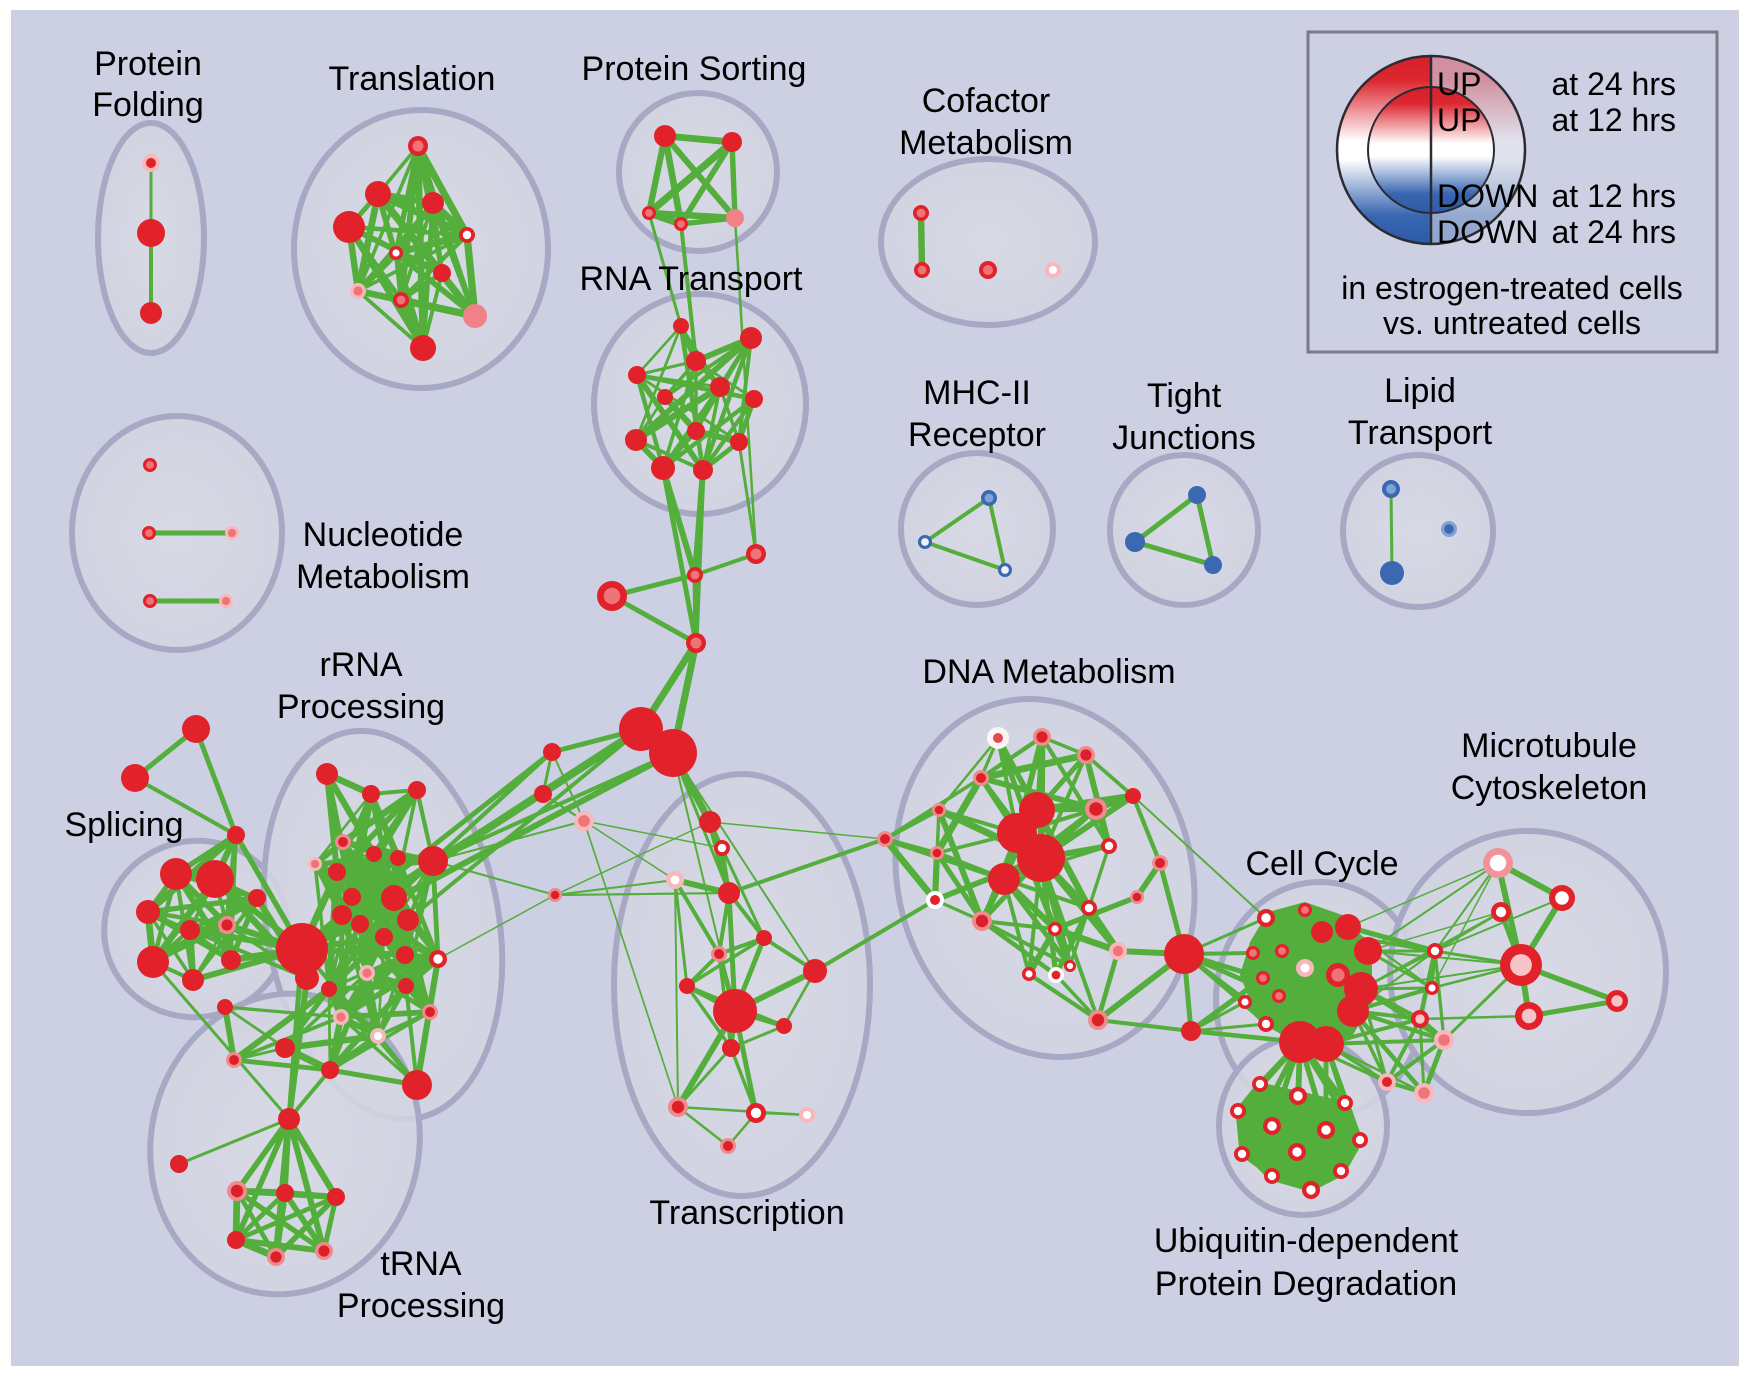 The width and height of the screenshot is (1750, 1376). Describe the element at coordinates (1549, 788) in the screenshot. I see `svg-text: Cytoskeleton` at that location.